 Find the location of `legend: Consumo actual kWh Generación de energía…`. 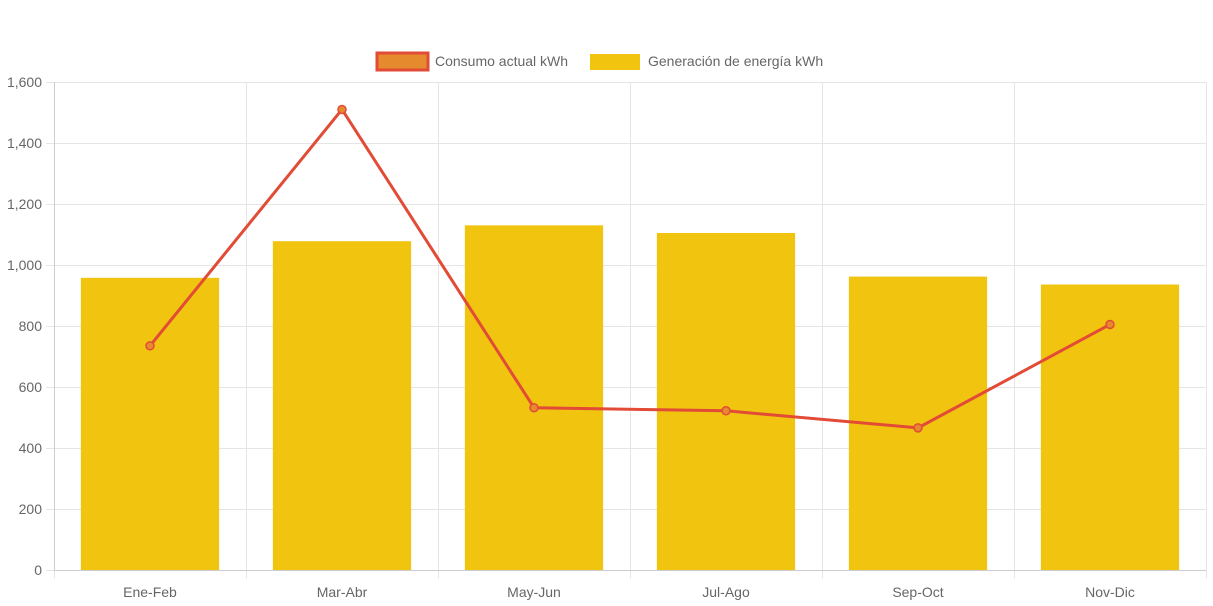

legend: Consumo actual kWh Generación de energía… is located at coordinates (599, 61).